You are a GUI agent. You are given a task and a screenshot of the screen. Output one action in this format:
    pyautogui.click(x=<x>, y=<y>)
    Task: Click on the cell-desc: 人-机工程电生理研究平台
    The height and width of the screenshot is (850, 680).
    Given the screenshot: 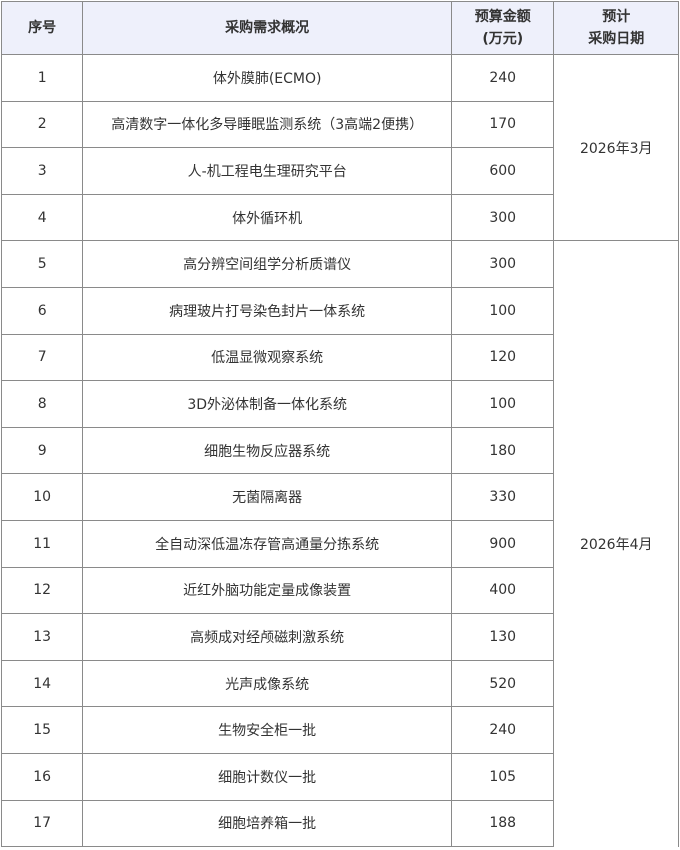 What is the action you would take?
    pyautogui.click(x=267, y=171)
    